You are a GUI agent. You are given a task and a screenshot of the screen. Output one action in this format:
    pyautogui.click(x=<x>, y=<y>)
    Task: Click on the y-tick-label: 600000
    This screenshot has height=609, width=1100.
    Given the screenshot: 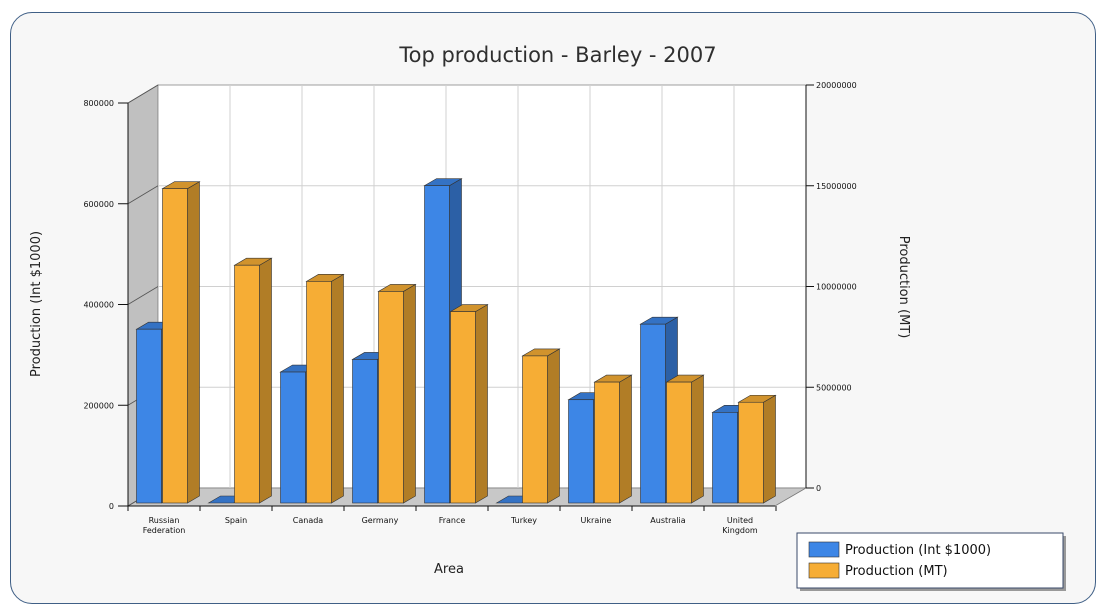 What is the action you would take?
    pyautogui.click(x=98, y=204)
    